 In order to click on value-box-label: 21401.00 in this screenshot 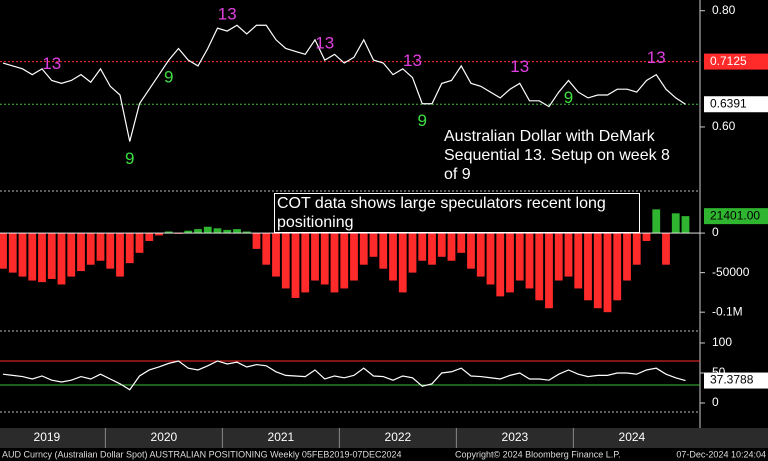, I will do `click(735, 215)`.